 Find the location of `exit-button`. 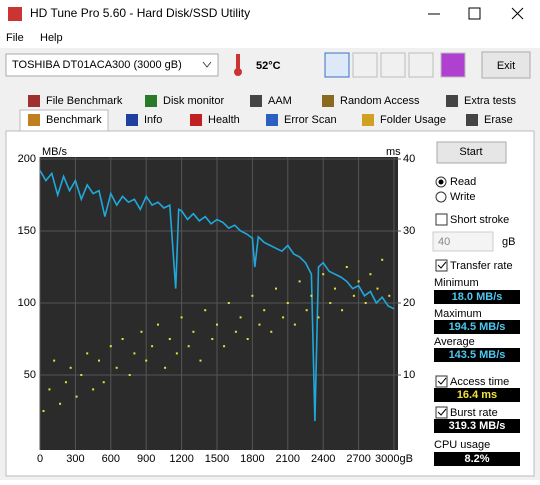

exit-button is located at coordinates (506, 65).